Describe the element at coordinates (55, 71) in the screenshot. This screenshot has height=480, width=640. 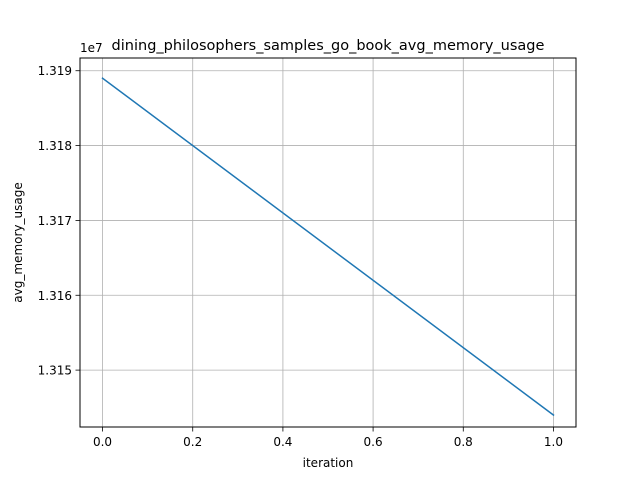
I see `y-tick-label: 1.319` at that location.